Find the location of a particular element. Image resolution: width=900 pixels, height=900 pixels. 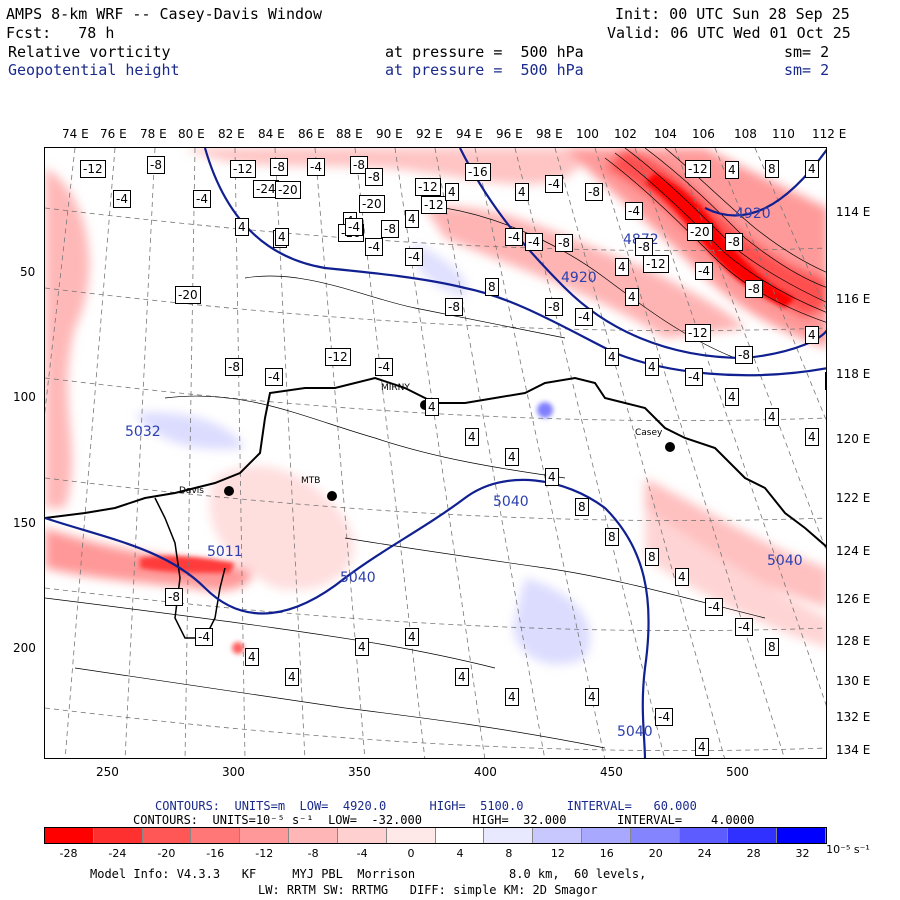

colorbar is located at coordinates (435, 835).